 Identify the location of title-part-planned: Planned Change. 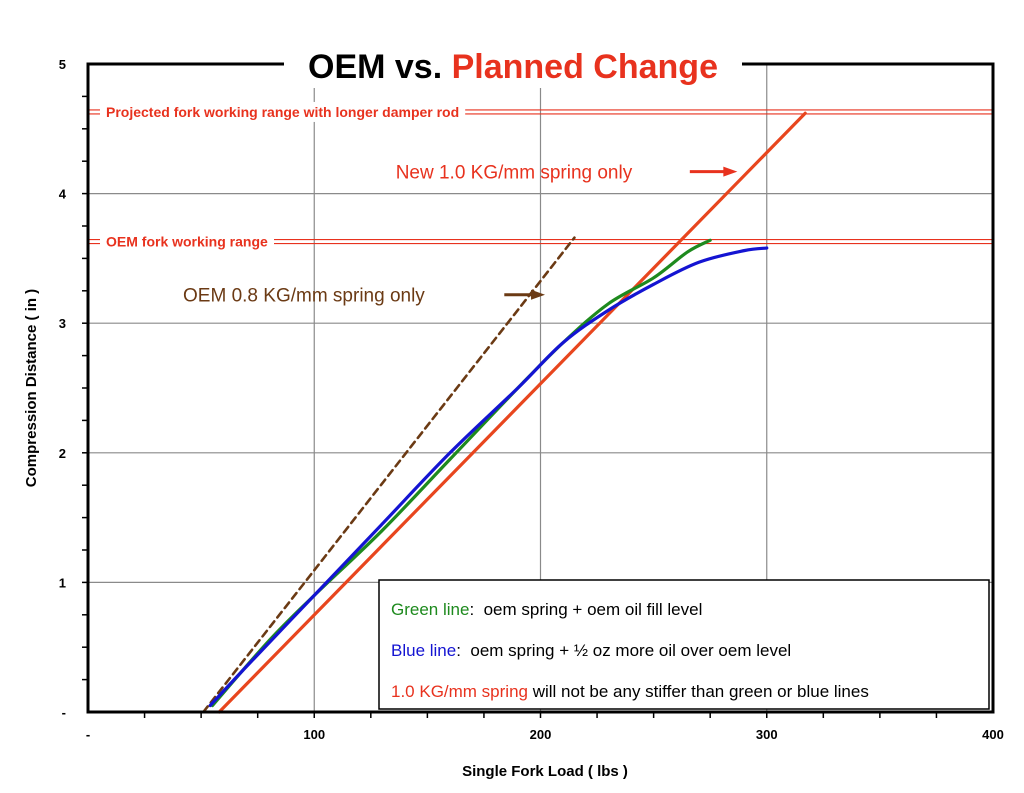
(585, 67).